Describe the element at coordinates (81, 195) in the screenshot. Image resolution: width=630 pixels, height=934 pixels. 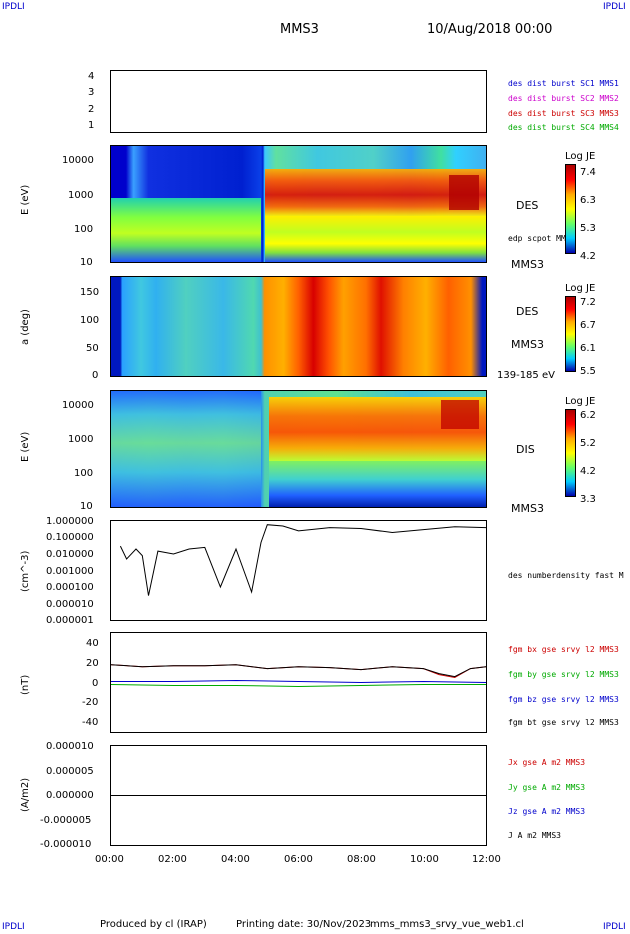
I see `des-energy-ytick: 1000` at that location.